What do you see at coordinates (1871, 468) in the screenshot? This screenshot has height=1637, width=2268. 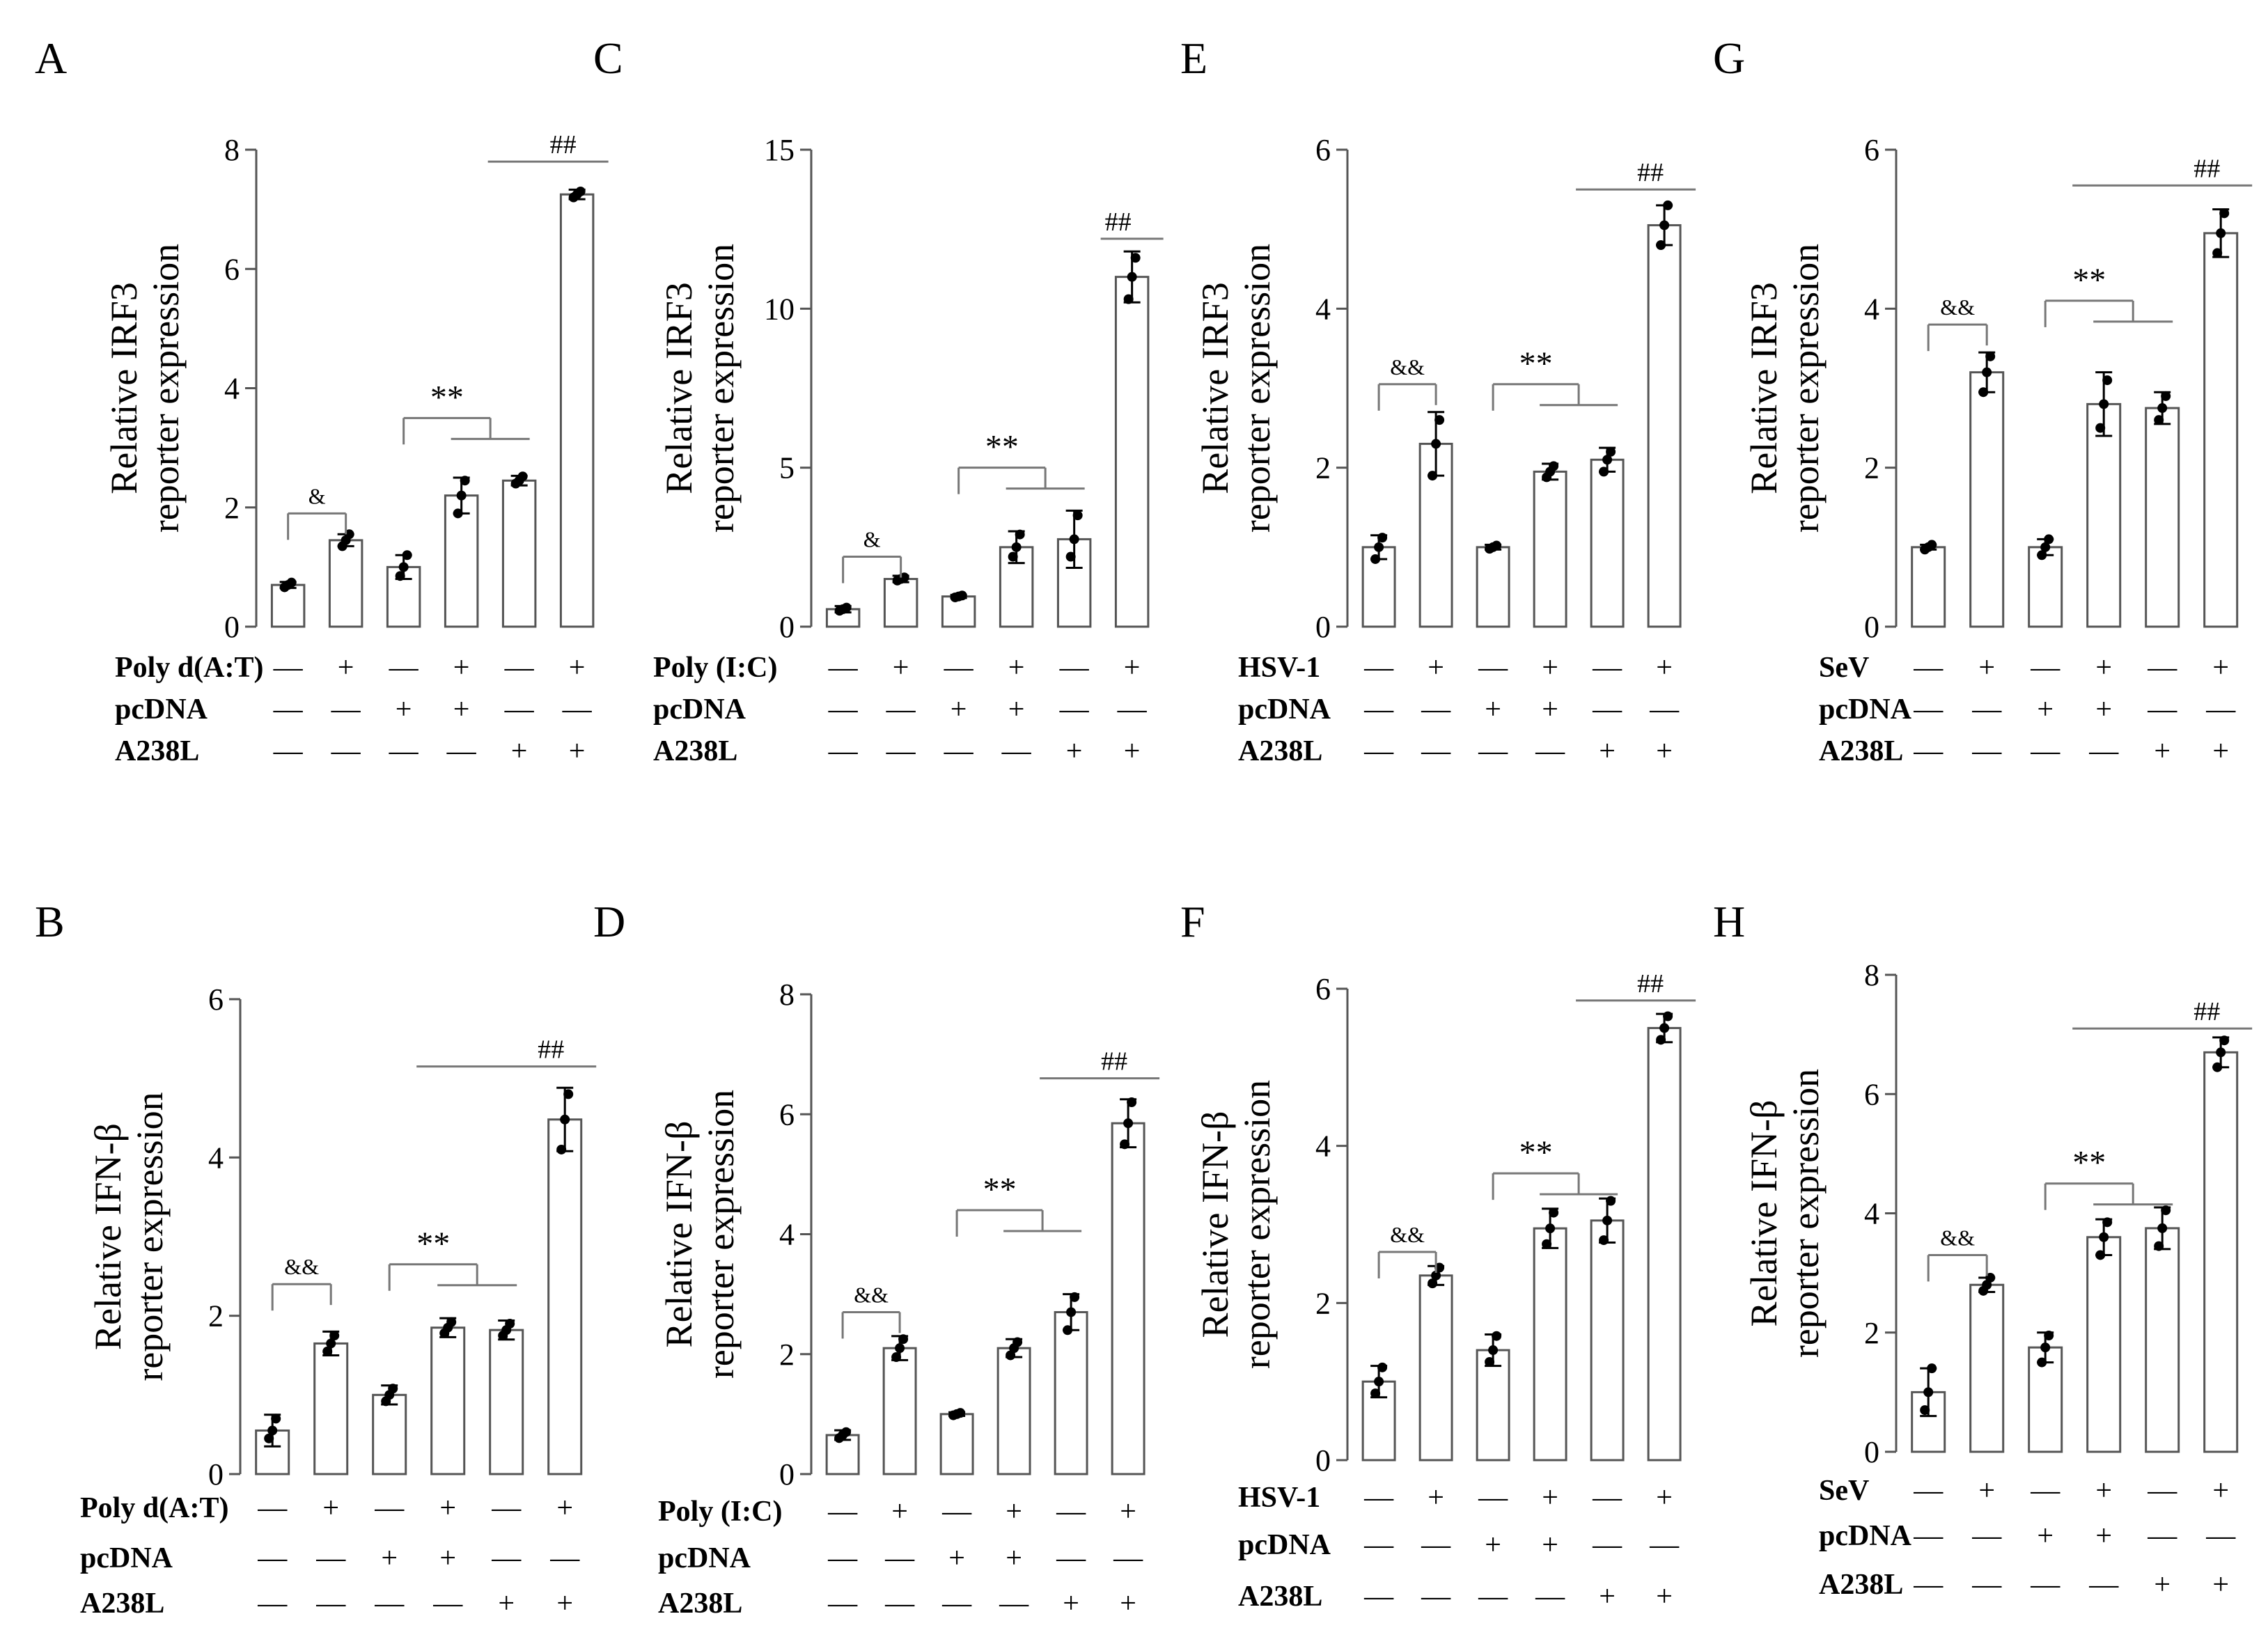 I see `y-tick-label: 2` at bounding box center [1871, 468].